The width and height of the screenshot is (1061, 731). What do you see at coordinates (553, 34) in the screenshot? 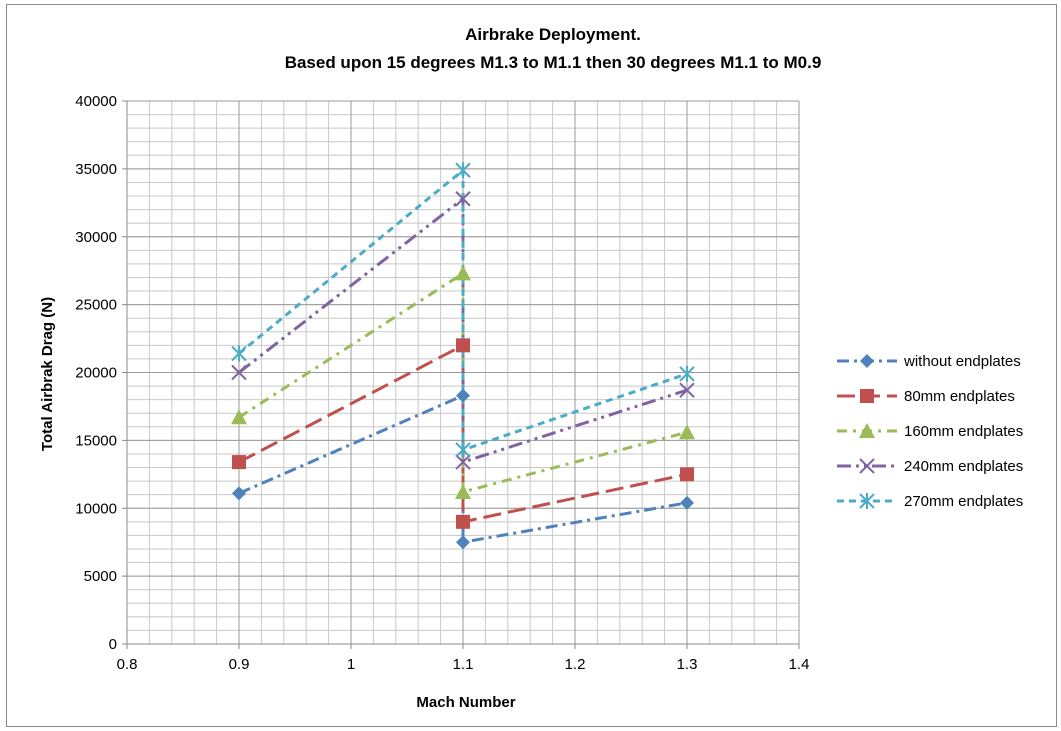
I see `chart-title: Airbrake Deployment.` at bounding box center [553, 34].